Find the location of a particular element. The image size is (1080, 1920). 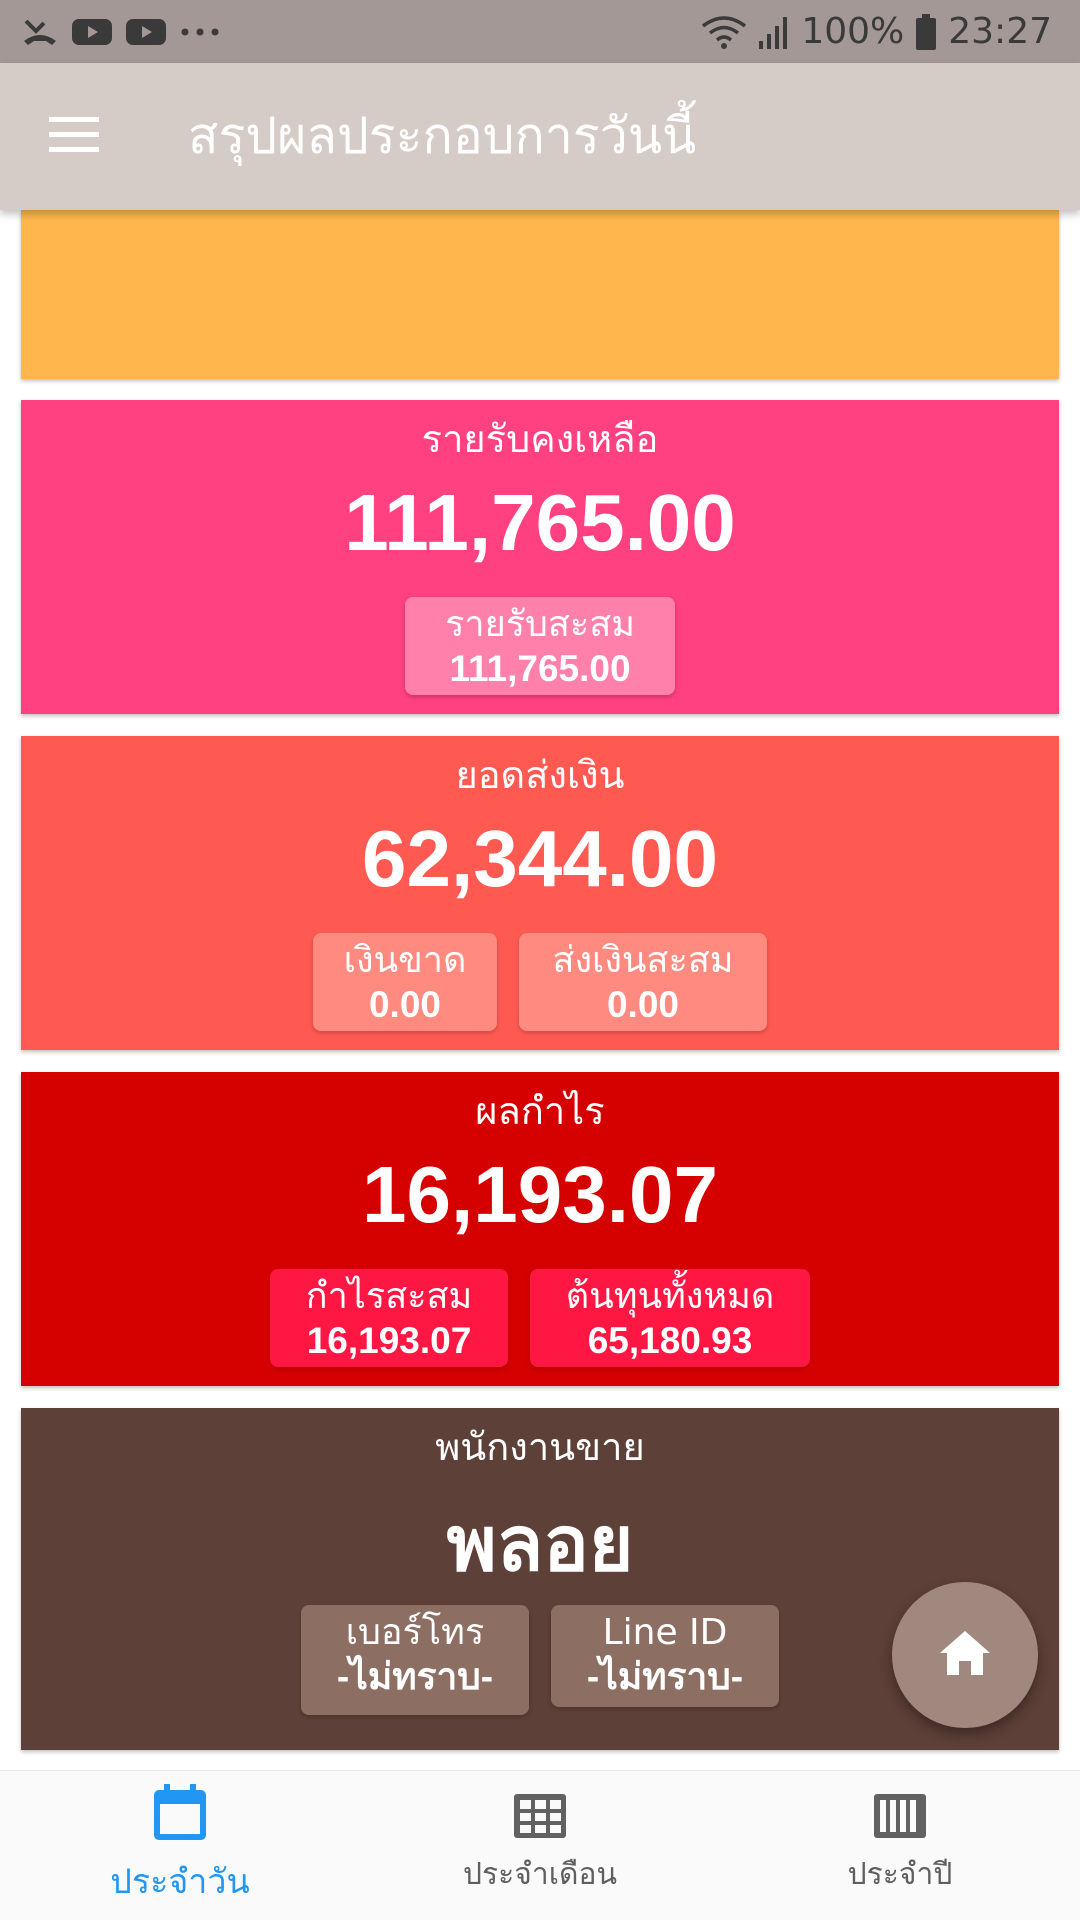

sub-value: 16,193.07 is located at coordinates (389, 1340).